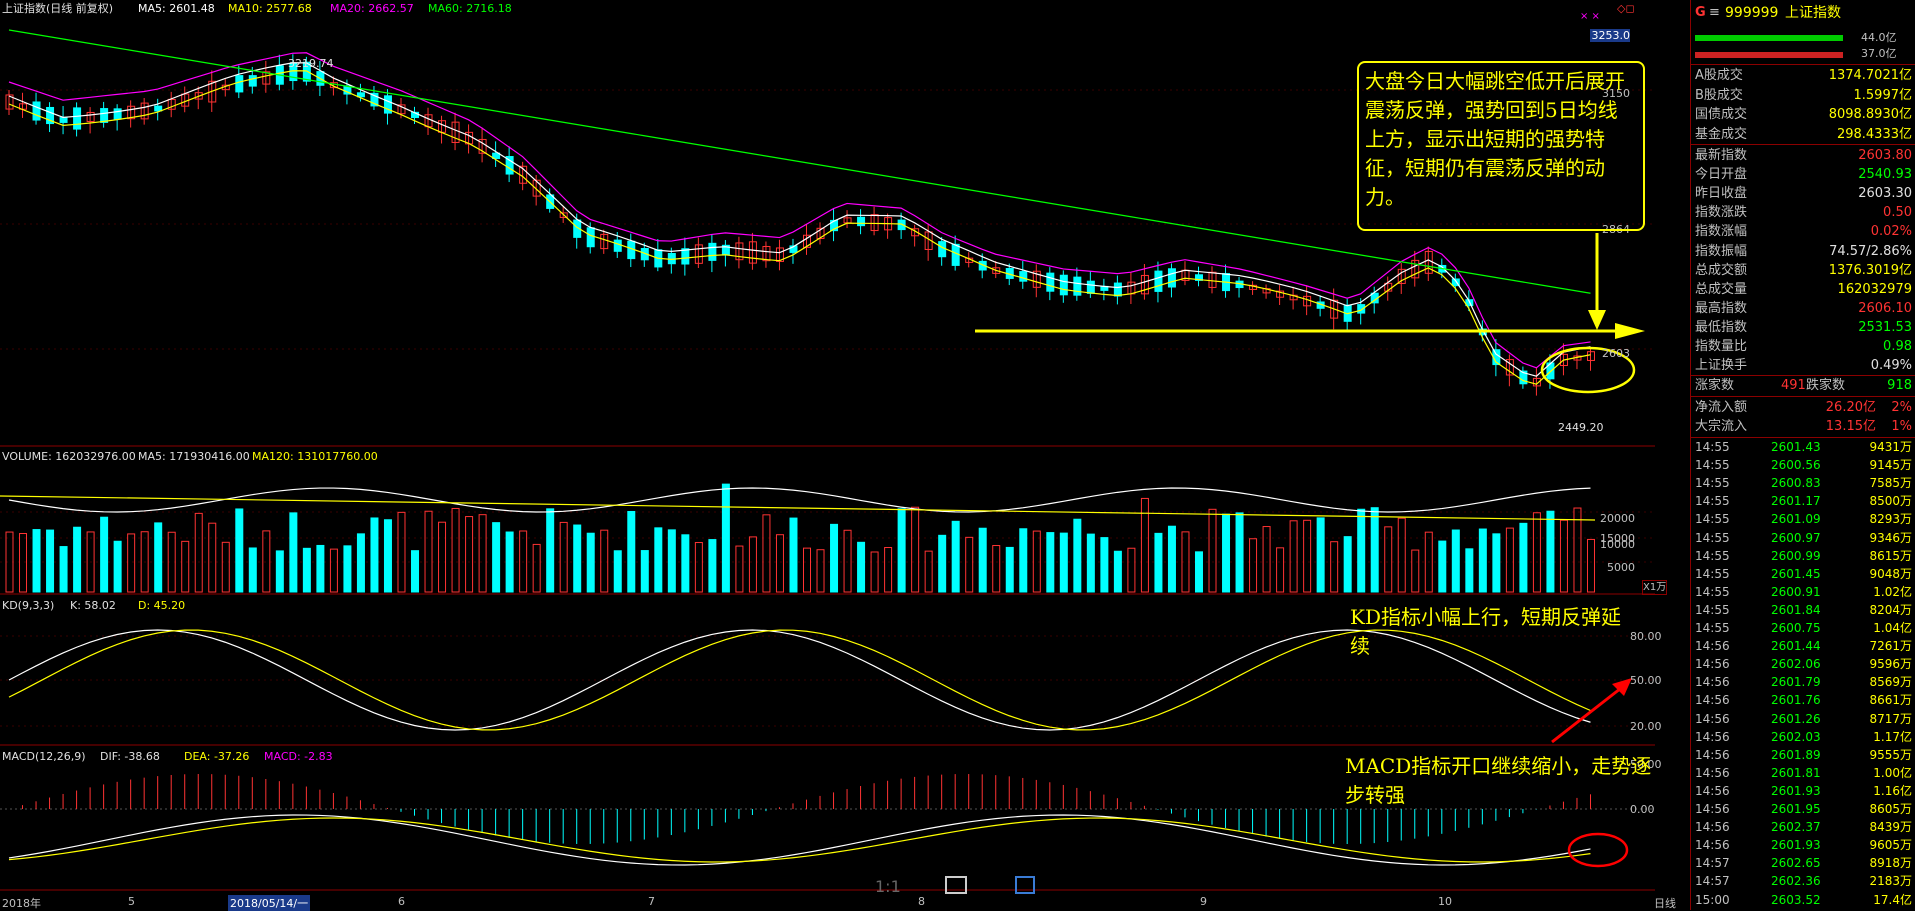 This screenshot has width=1915, height=911. Describe the element at coordinates (1714, 12) in the screenshot. I see `menu-icon: ≡` at that location.